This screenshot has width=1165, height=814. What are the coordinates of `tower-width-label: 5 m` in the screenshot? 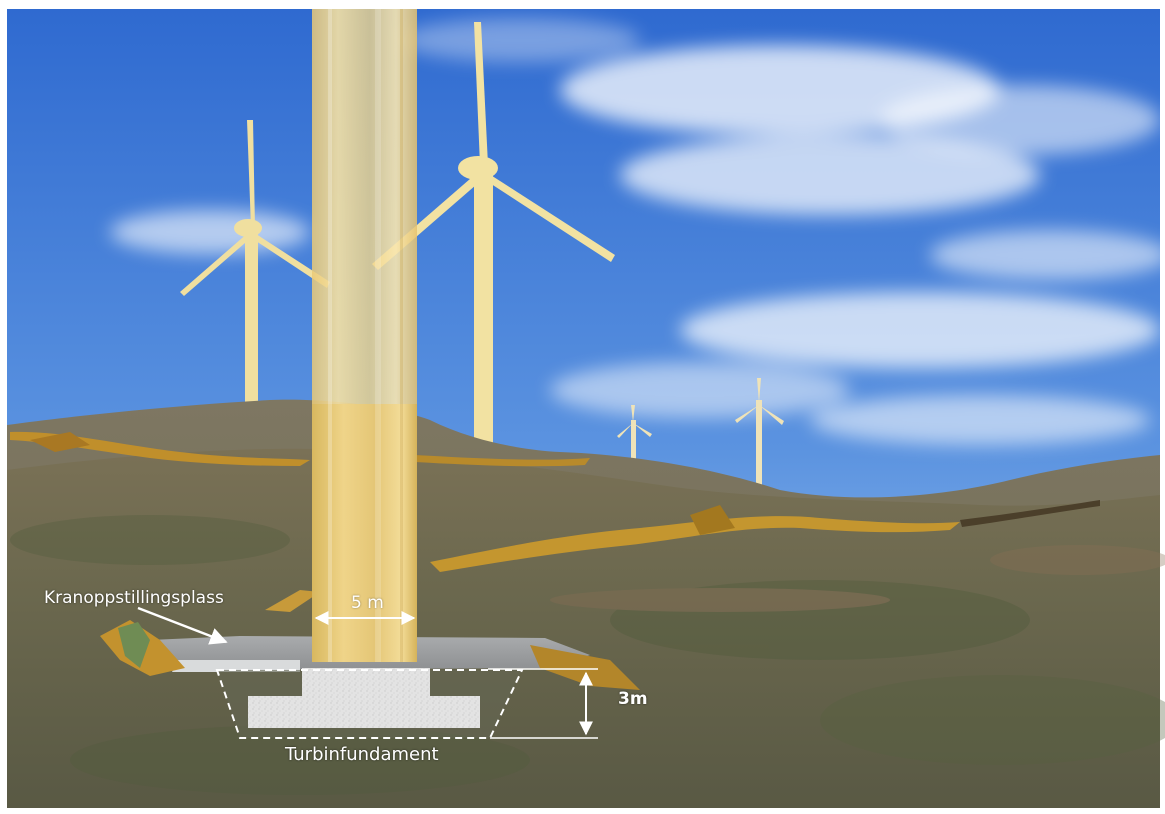 It's located at (367, 603).